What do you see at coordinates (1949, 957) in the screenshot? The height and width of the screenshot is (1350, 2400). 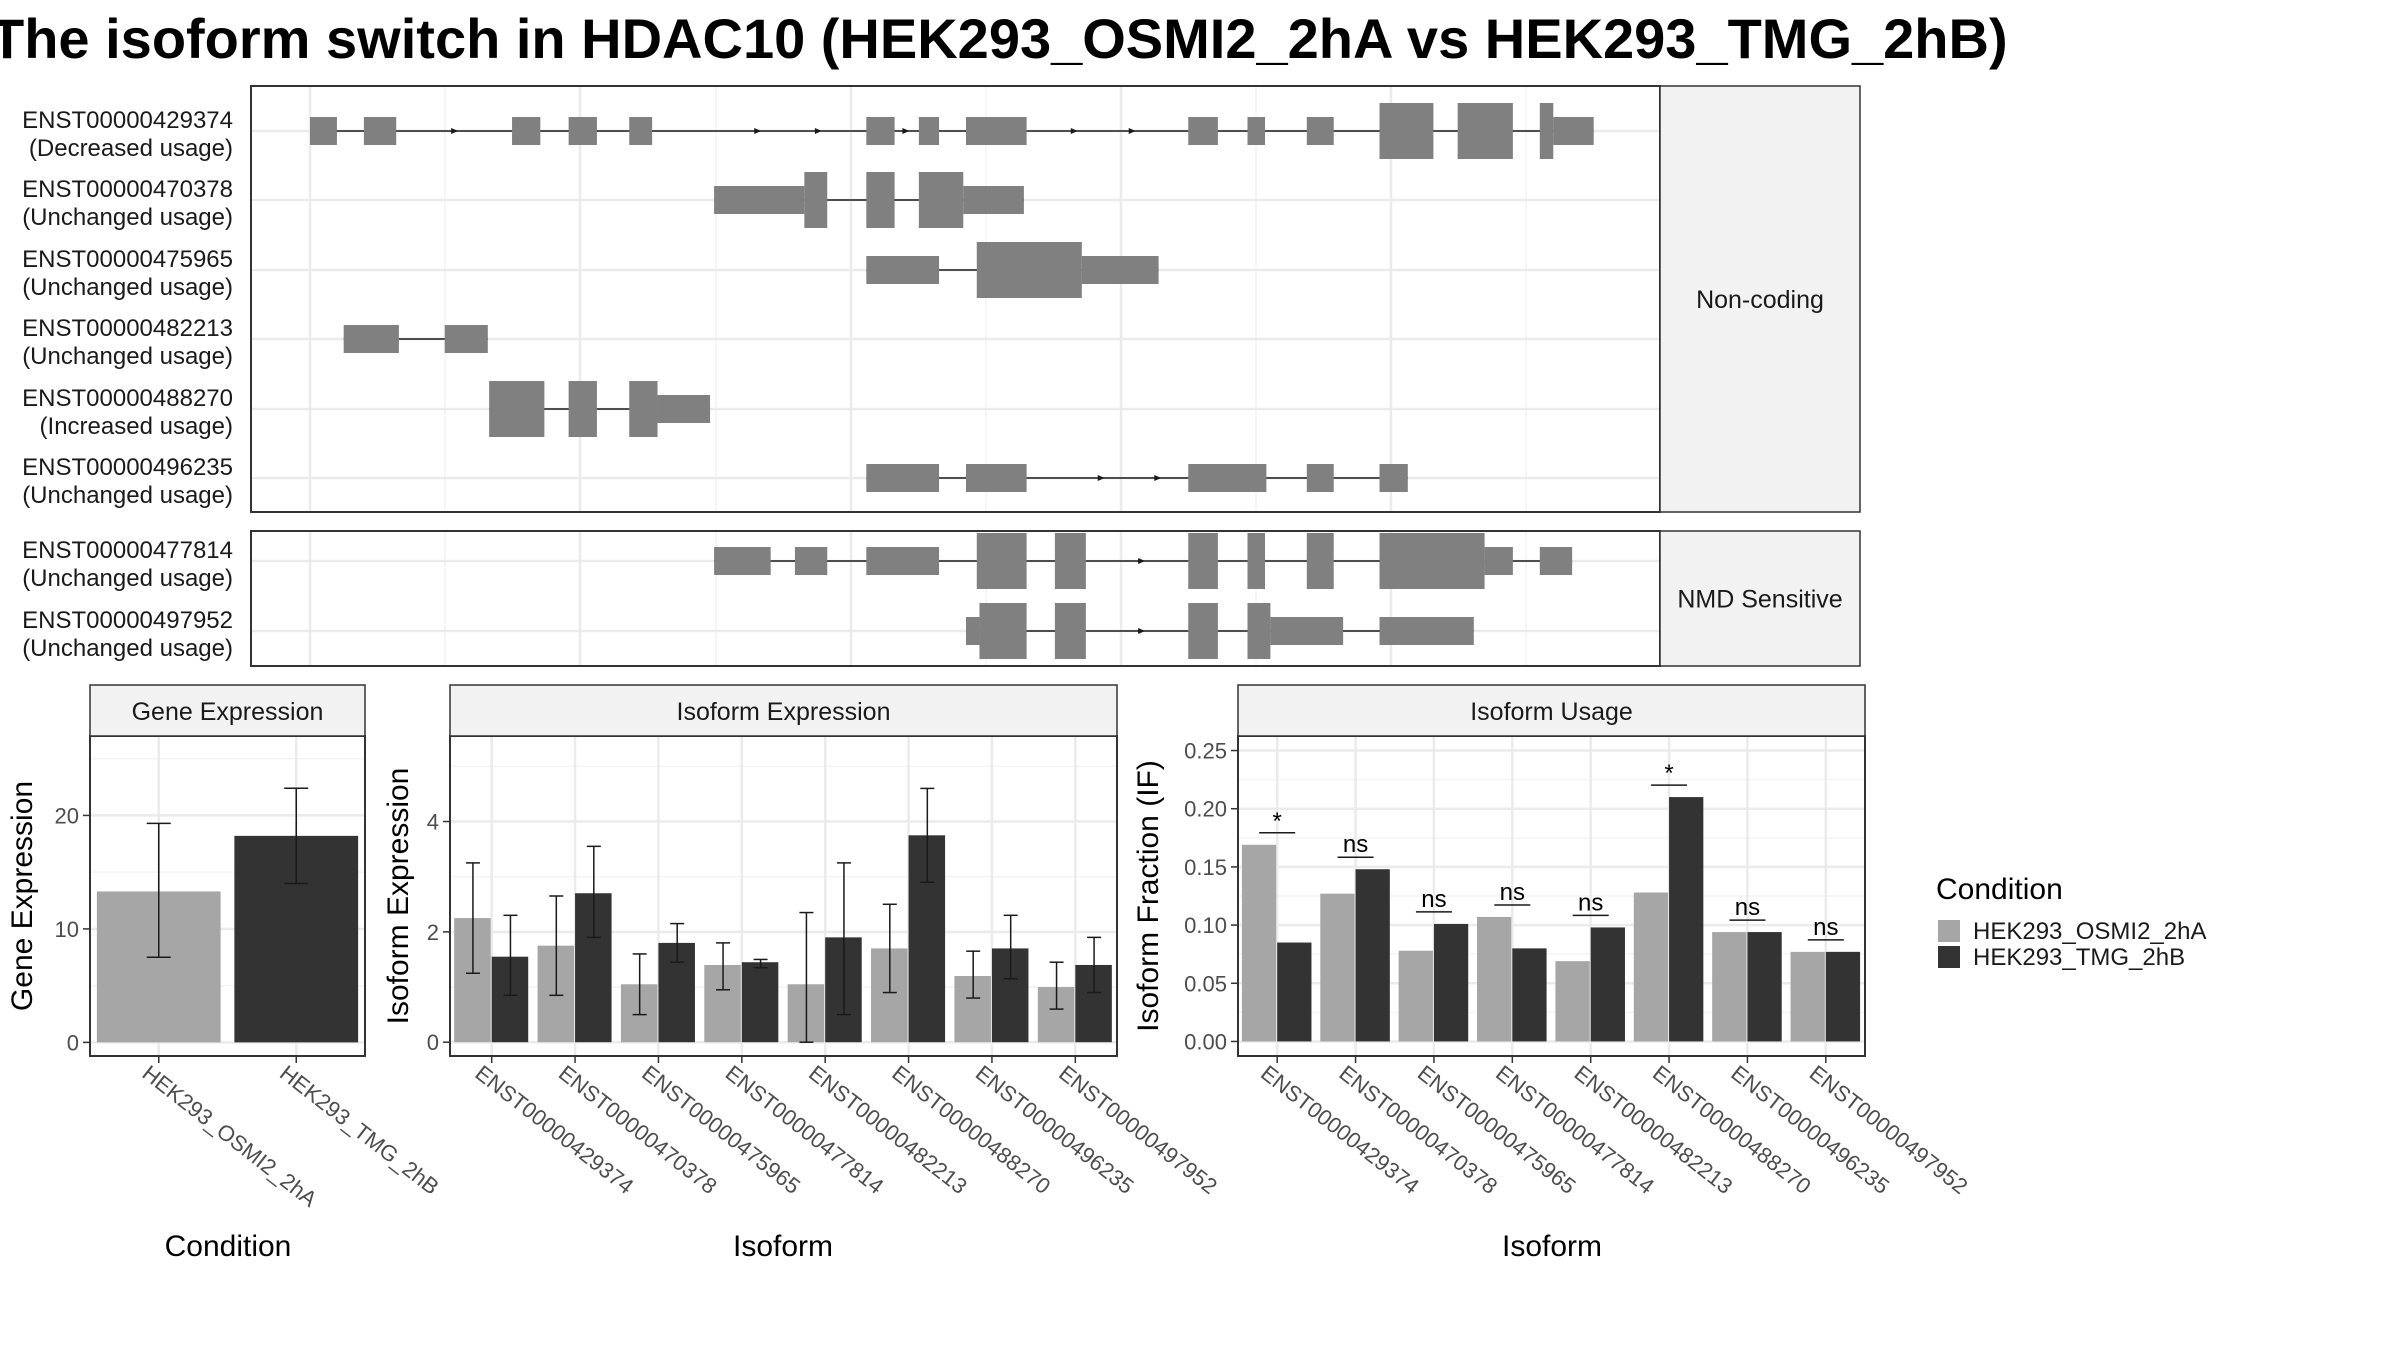 I see `legend-swatch` at bounding box center [1949, 957].